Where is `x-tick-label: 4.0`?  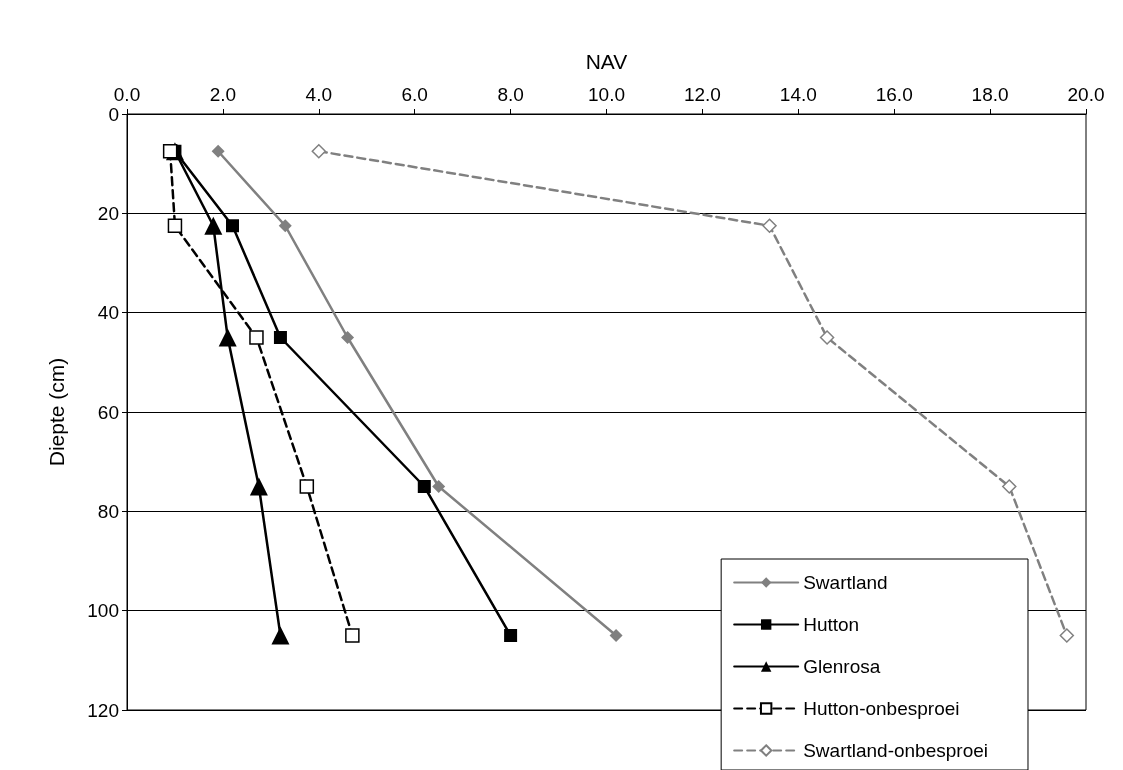 x-tick-label: 4.0 is located at coordinates (319, 94).